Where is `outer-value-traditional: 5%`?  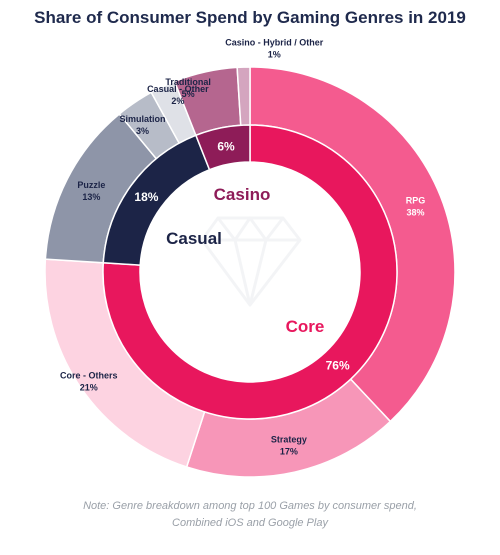 outer-value-traditional: 5% is located at coordinates (188, 94).